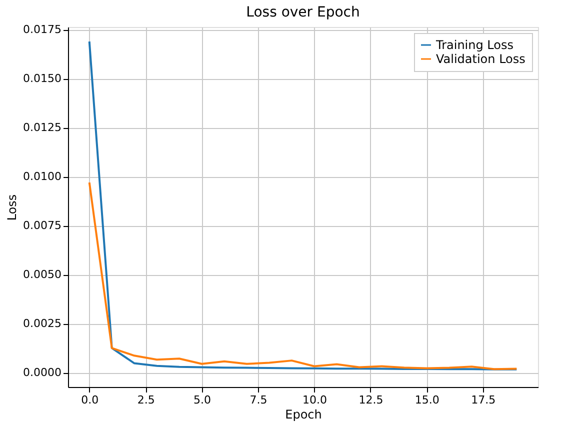  What do you see at coordinates (42, 275) in the screenshot?
I see `y-tick-label: 0.0050` at bounding box center [42, 275].